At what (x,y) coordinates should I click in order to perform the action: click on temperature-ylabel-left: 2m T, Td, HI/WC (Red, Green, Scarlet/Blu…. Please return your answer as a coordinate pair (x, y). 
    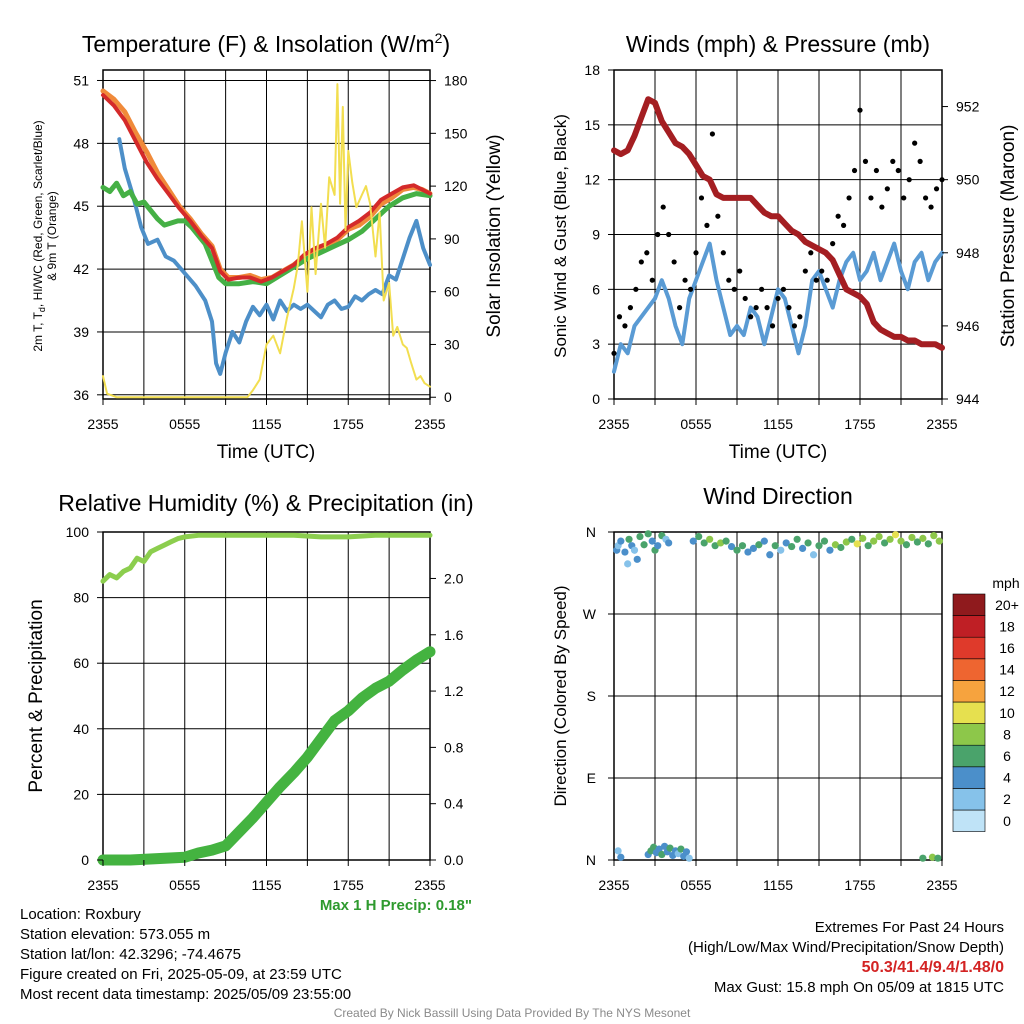
    Looking at the image, I should click on (39, 235).